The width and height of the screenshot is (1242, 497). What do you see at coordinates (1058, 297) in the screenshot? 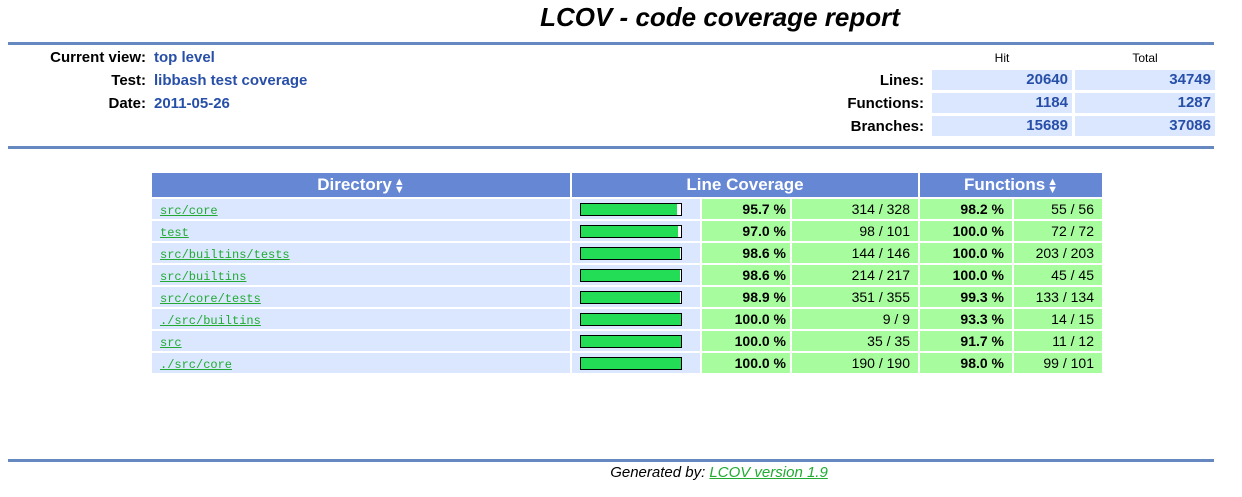
I see `function-coverage-count: 133 / 134` at bounding box center [1058, 297].